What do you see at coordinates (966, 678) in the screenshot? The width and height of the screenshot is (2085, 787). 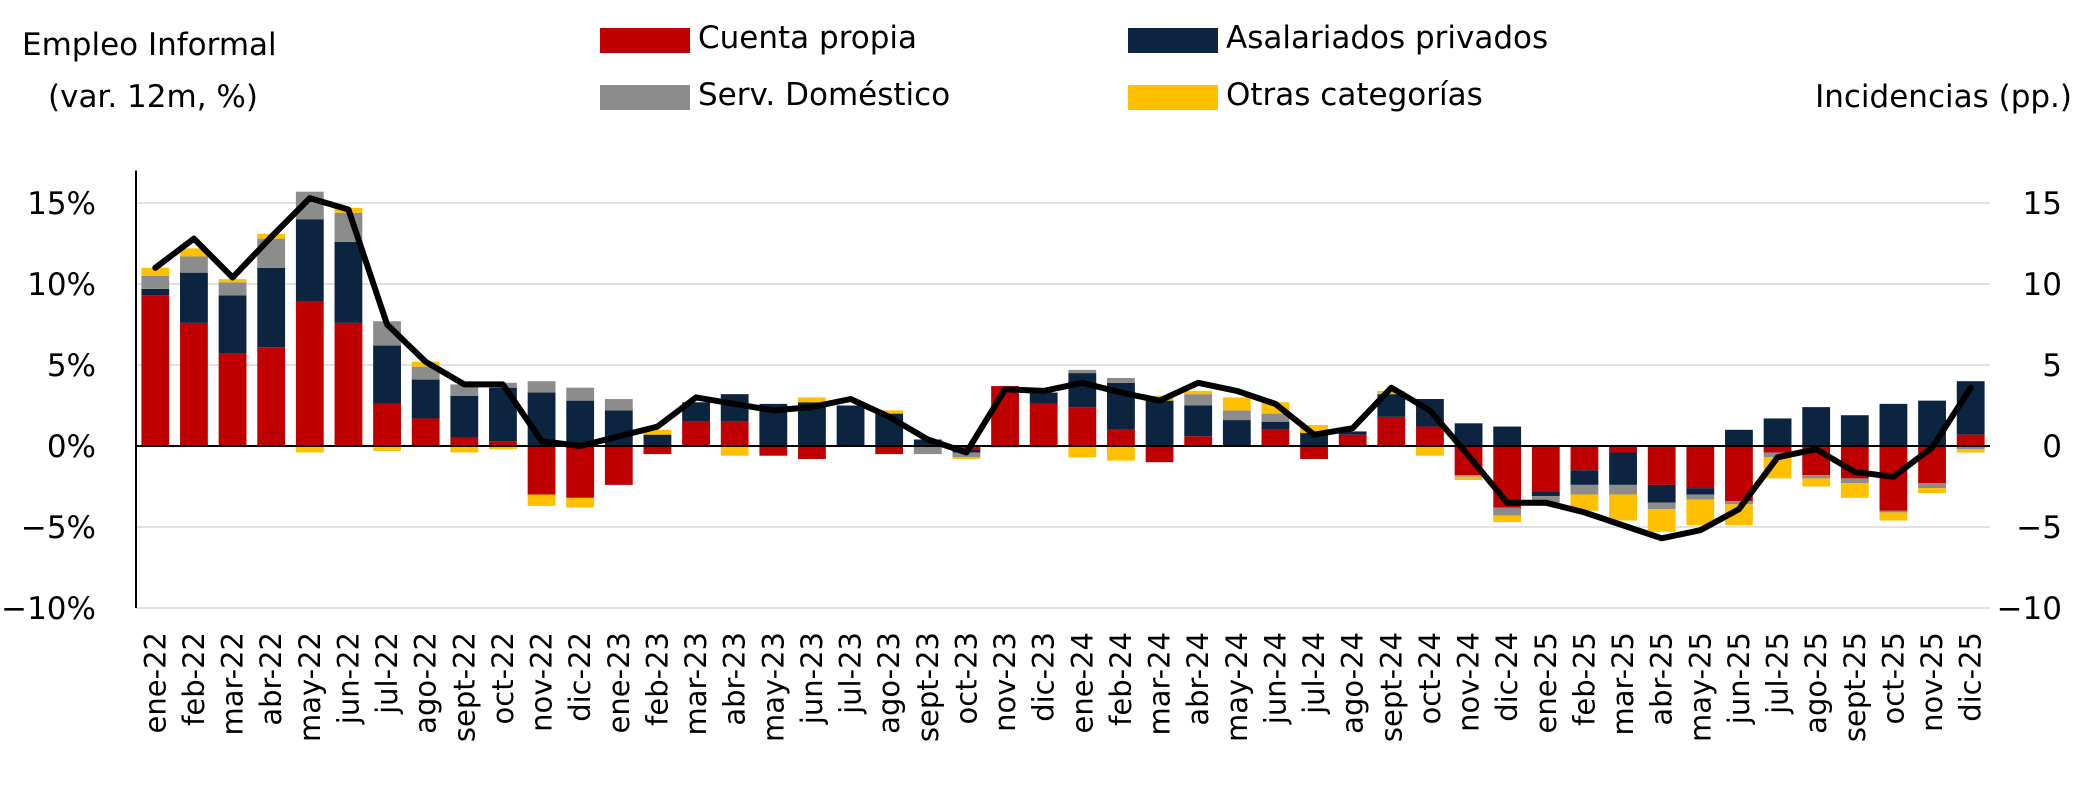 I see `x-tick-label: oct-23` at bounding box center [966, 678].